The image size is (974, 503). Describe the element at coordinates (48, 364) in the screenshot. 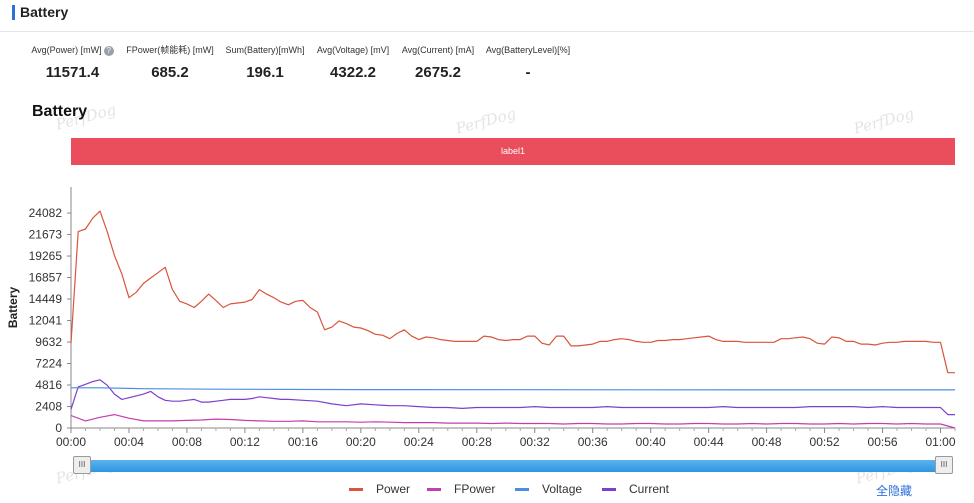

I see `y-tick-label: 7224` at that location.